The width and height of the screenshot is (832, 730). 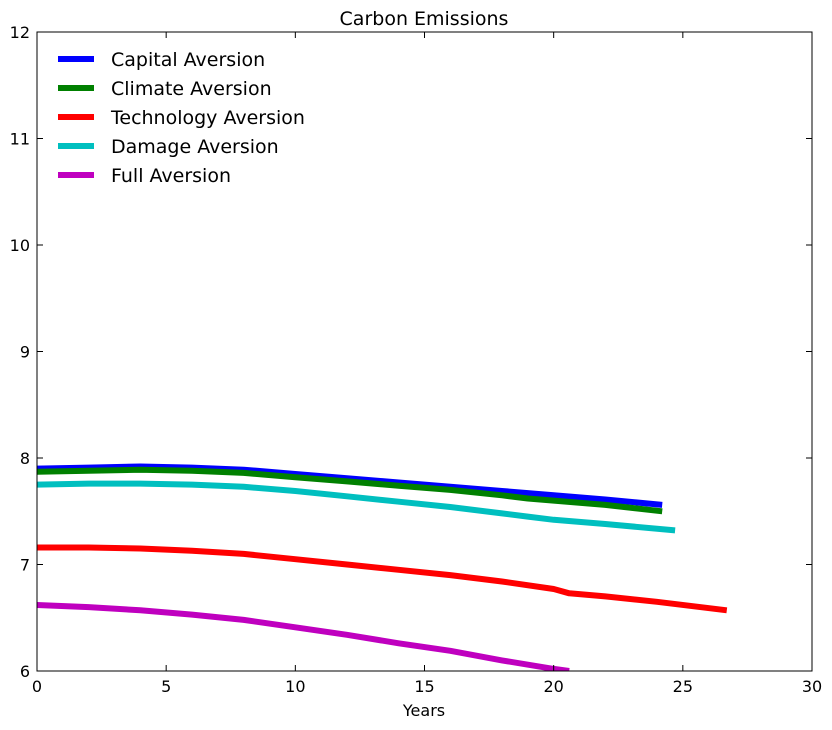 I want to click on legend-label: Damage Aversion, so click(x=195, y=147).